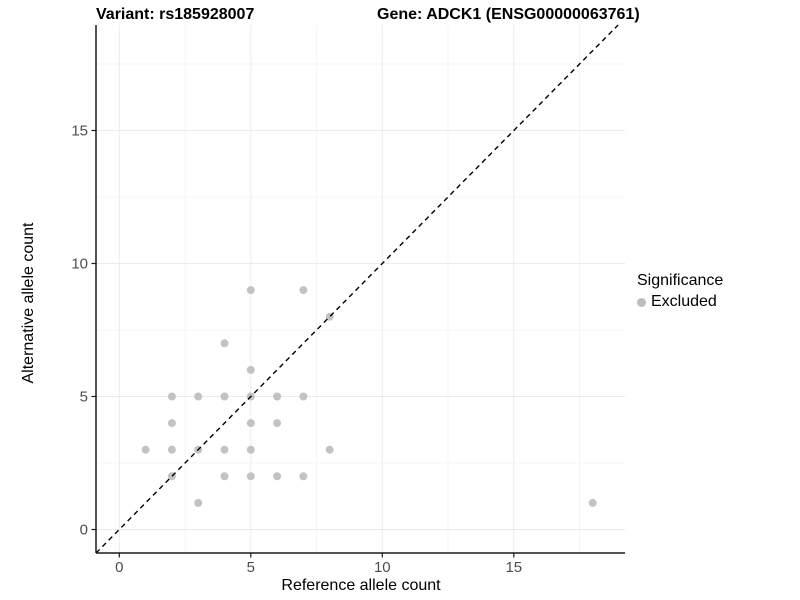 The height and width of the screenshot is (600, 800). I want to click on x-tick-label: 5, so click(251, 567).